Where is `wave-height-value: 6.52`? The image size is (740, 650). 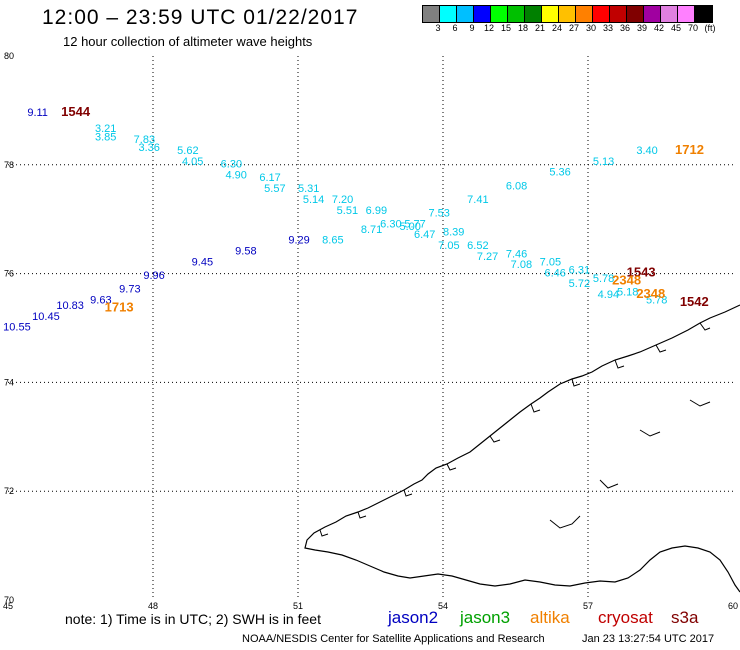 wave-height-value: 6.52 is located at coordinates (477, 246).